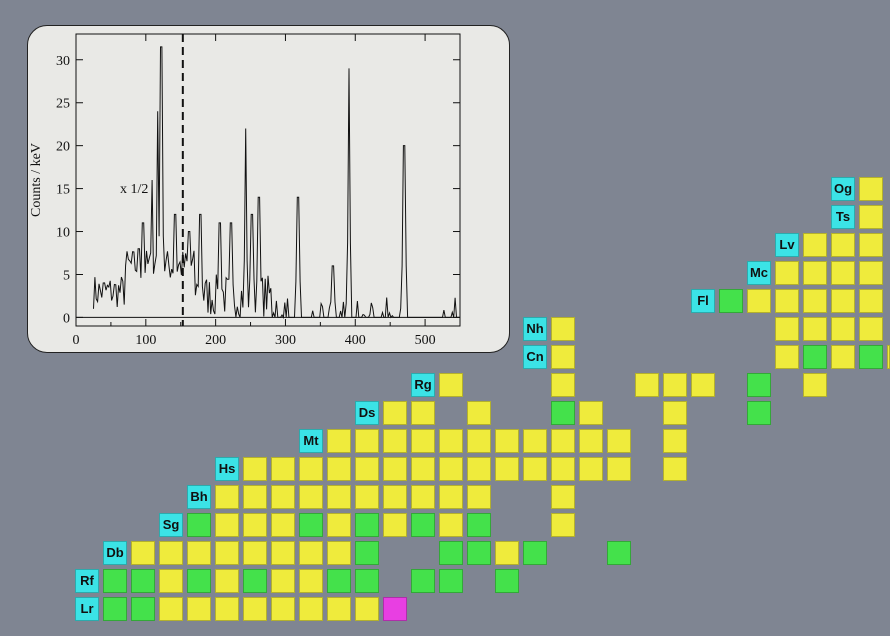 This screenshot has width=890, height=636. What do you see at coordinates (311, 441) in the screenshot?
I see `element-label-mt: Mt` at bounding box center [311, 441].